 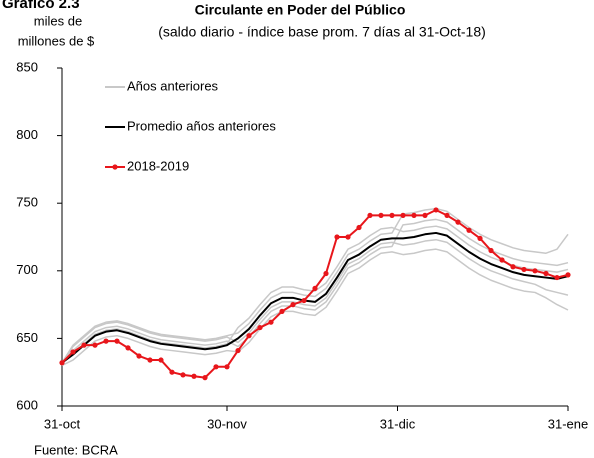 I want to click on chart-title: Circulante en Poder del Público, so click(x=300, y=10).